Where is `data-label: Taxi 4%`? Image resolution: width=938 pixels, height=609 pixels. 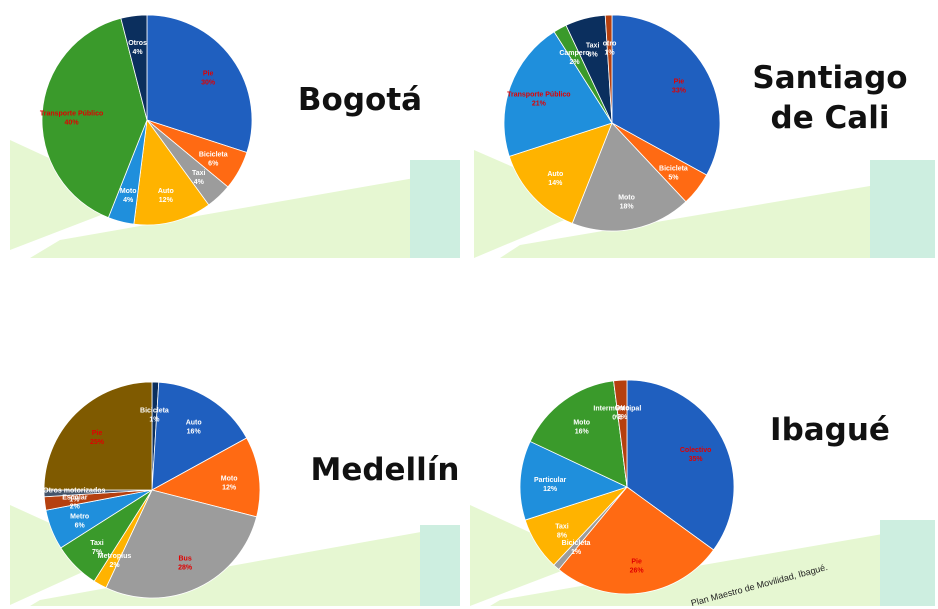
data-label: Taxi 4% is located at coordinates (199, 178).